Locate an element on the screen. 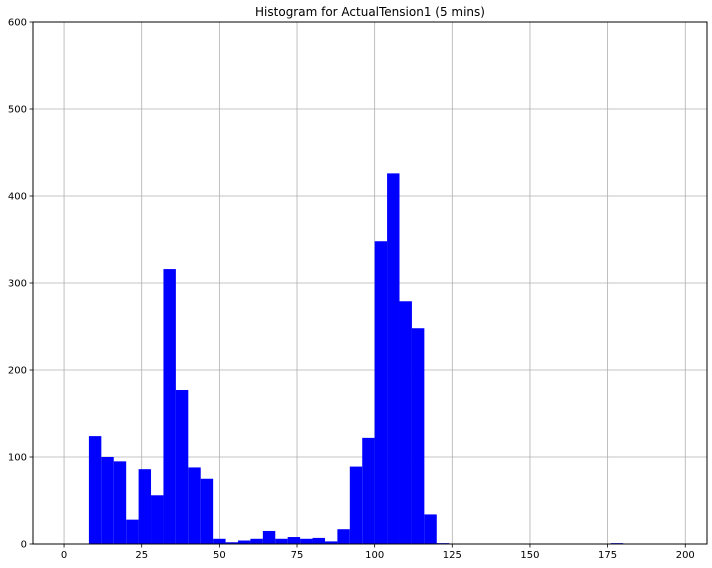  y-tick-label: 100 is located at coordinates (17, 458).